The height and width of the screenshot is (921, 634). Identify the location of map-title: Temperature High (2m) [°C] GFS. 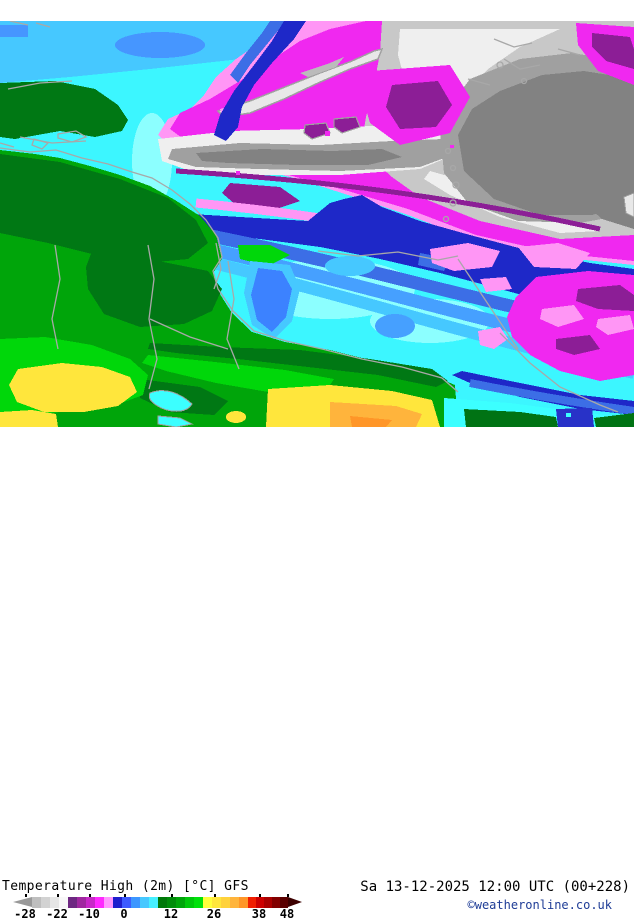
(125, 886).